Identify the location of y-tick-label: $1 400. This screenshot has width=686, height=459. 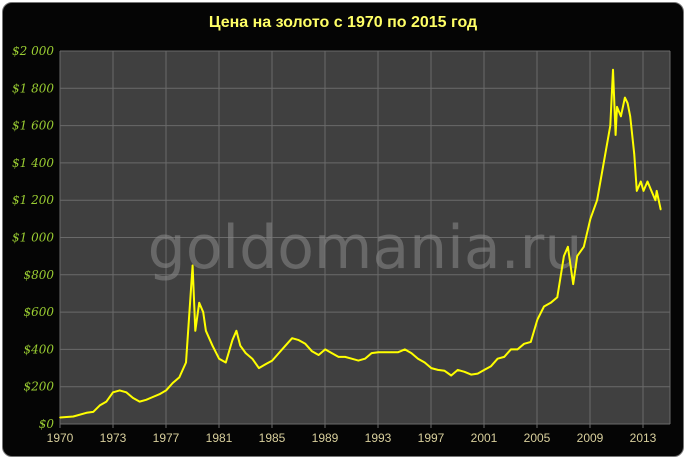
(33, 163).